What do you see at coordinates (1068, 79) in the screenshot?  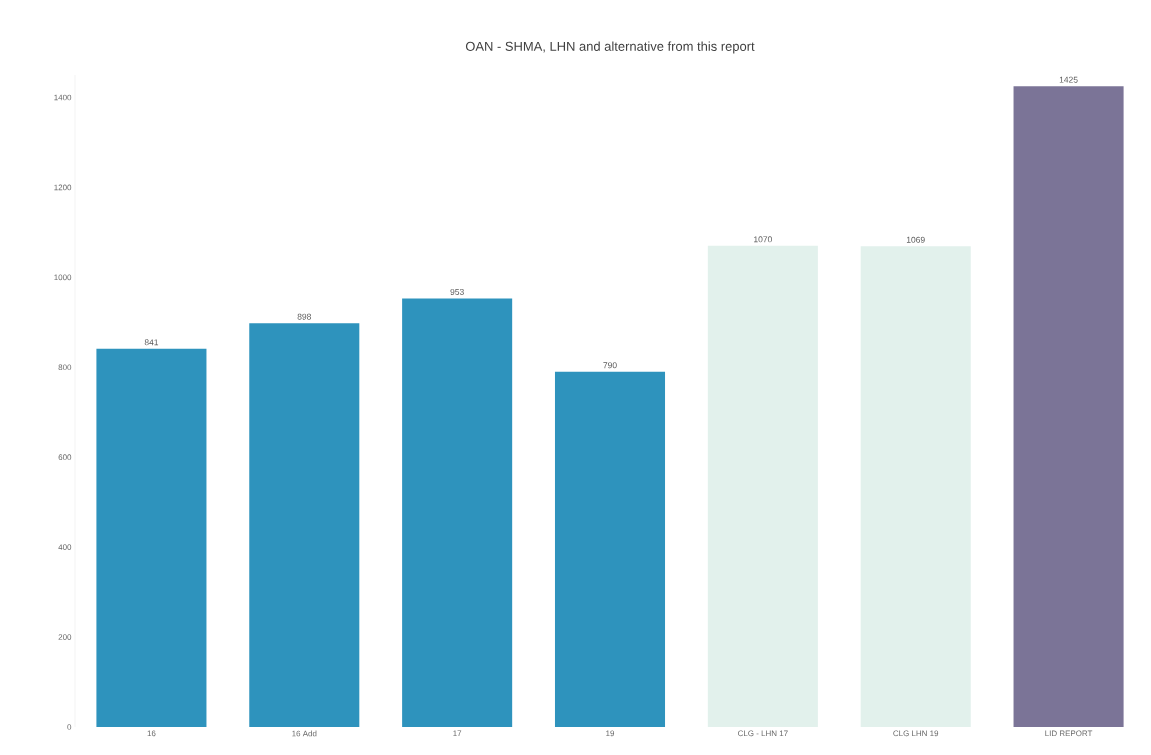 I see `data-label: 1425` at bounding box center [1068, 79].